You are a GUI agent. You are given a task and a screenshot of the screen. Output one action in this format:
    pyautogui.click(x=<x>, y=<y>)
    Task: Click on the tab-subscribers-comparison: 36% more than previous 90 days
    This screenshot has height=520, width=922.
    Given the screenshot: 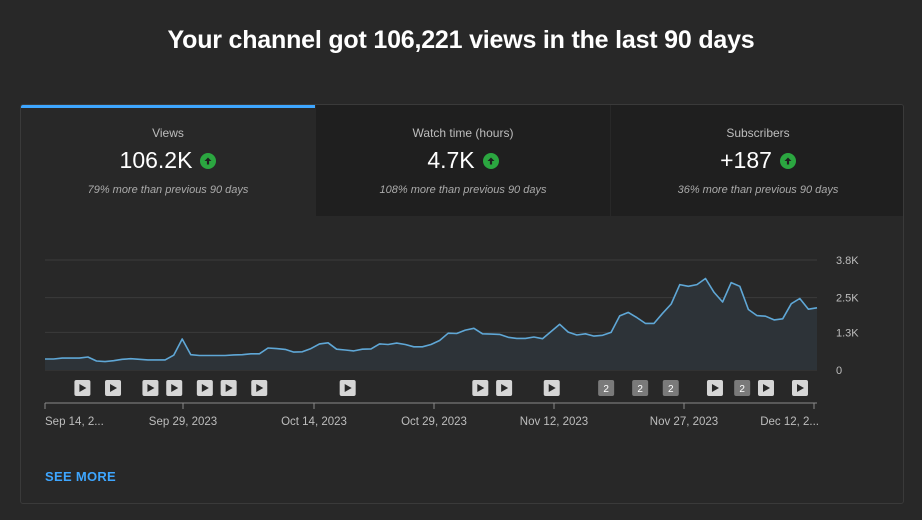 What is the action you would take?
    pyautogui.click(x=758, y=190)
    